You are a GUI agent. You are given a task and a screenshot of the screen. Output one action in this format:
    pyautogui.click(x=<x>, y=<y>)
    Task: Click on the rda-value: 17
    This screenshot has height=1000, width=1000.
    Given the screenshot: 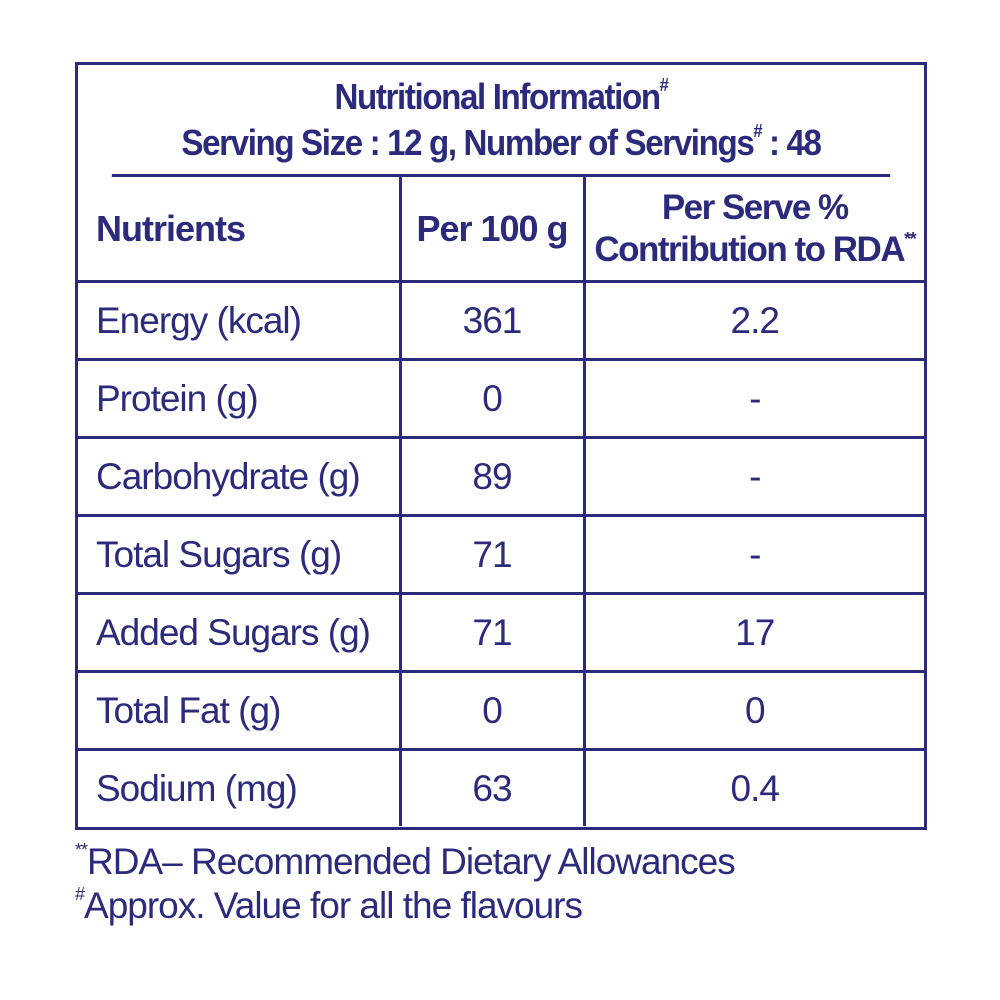 What is the action you would take?
    pyautogui.click(x=753, y=632)
    